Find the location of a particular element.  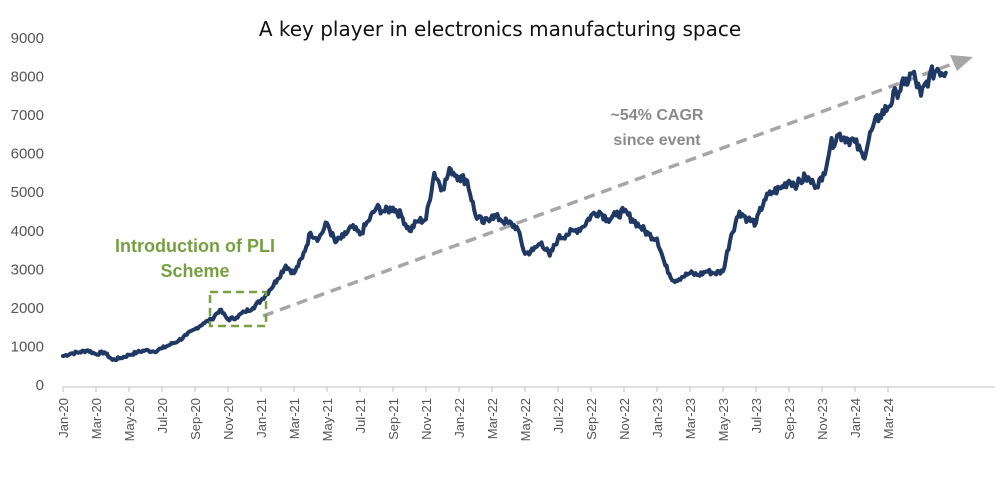

x-tick-label: Jan-23 is located at coordinates (657, 418).